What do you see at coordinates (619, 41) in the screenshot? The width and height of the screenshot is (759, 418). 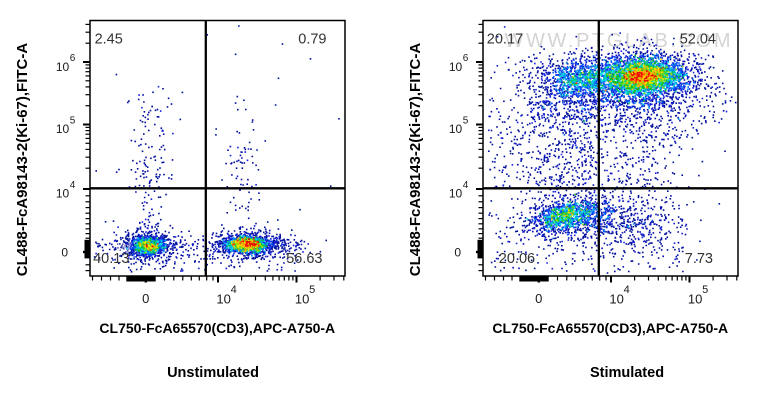 I see `svg-text: WWW.PTGLAB.COM` at bounding box center [619, 41].